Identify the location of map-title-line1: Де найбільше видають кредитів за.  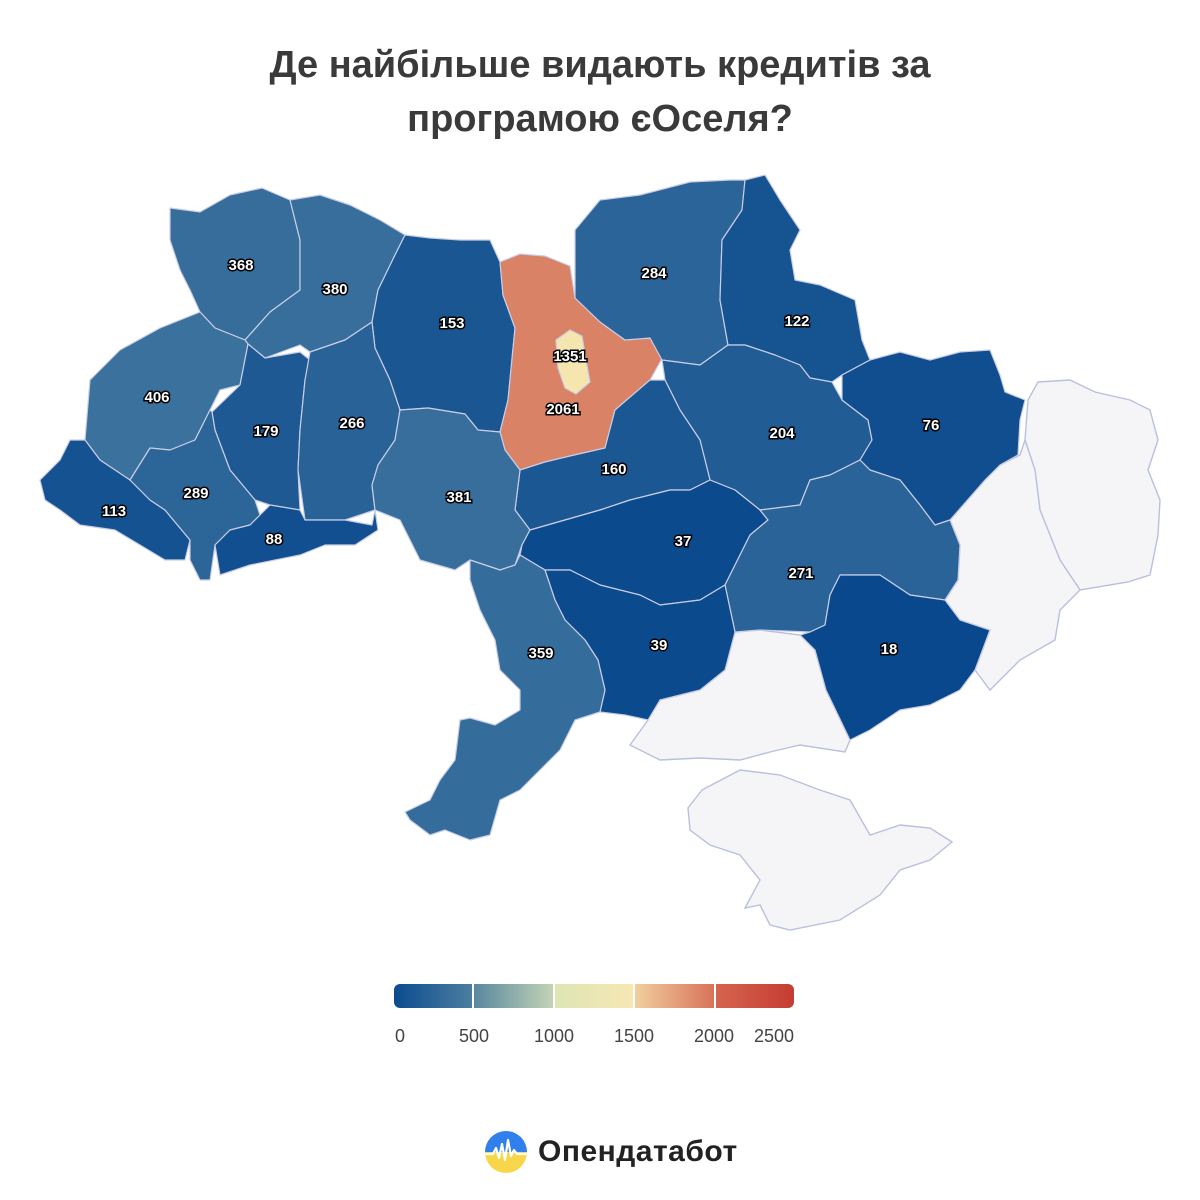
(600, 65).